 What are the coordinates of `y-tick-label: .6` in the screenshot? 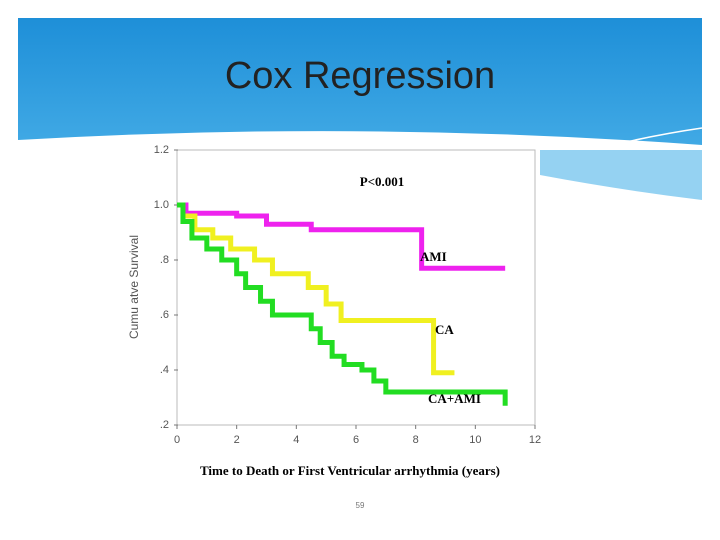 It's located at (164, 315).